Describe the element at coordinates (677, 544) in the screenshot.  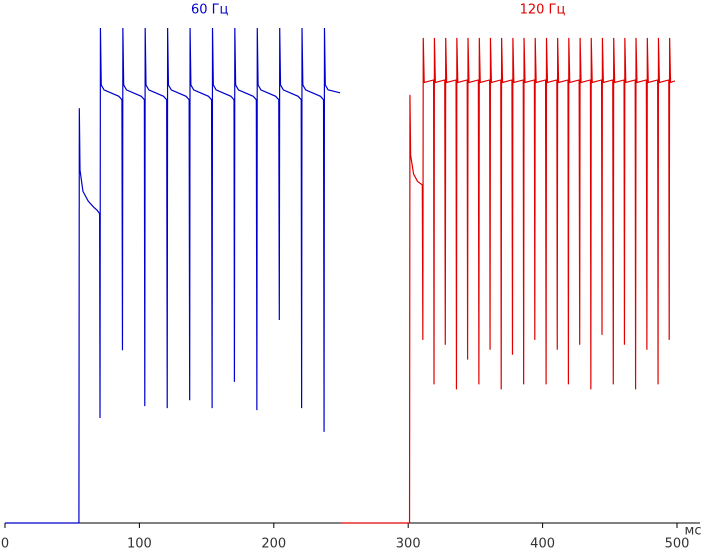
I see `x-tick-label: 500` at that location.